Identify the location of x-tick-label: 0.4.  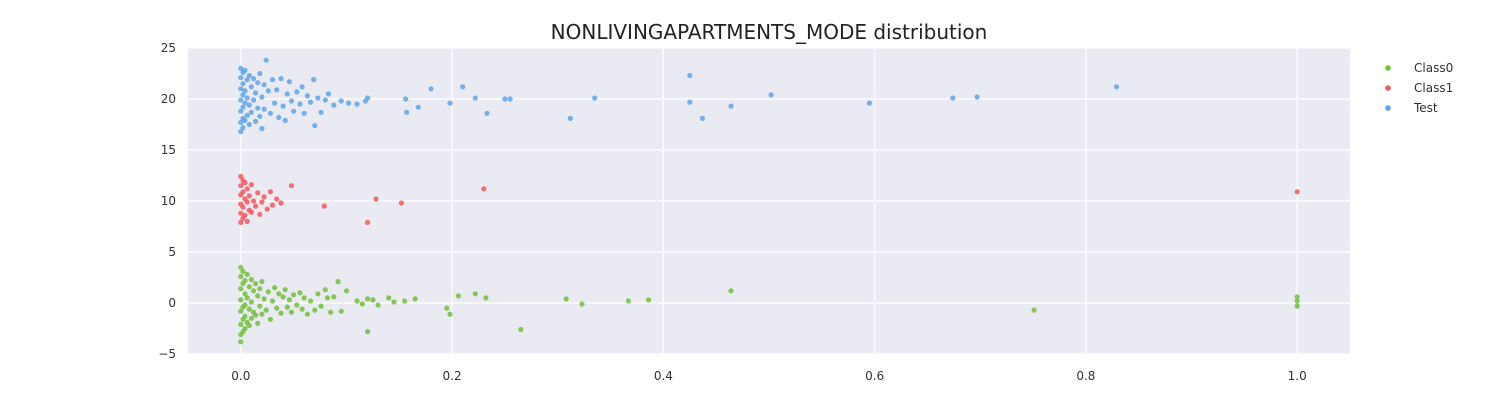
(663, 376).